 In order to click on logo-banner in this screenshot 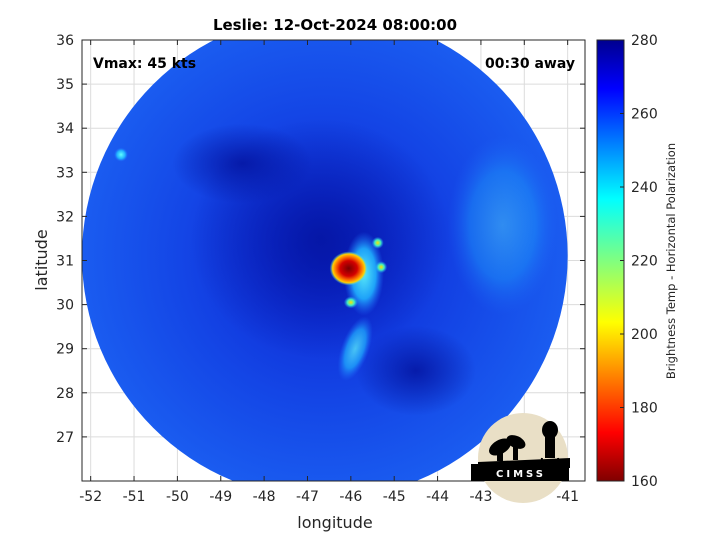, I will do `click(520, 472)`.